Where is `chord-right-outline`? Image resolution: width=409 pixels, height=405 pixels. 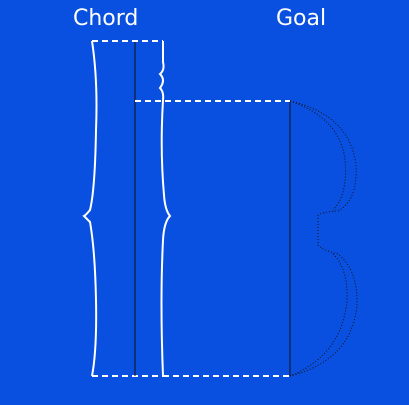 chord-right-outline is located at coordinates (165, 209).